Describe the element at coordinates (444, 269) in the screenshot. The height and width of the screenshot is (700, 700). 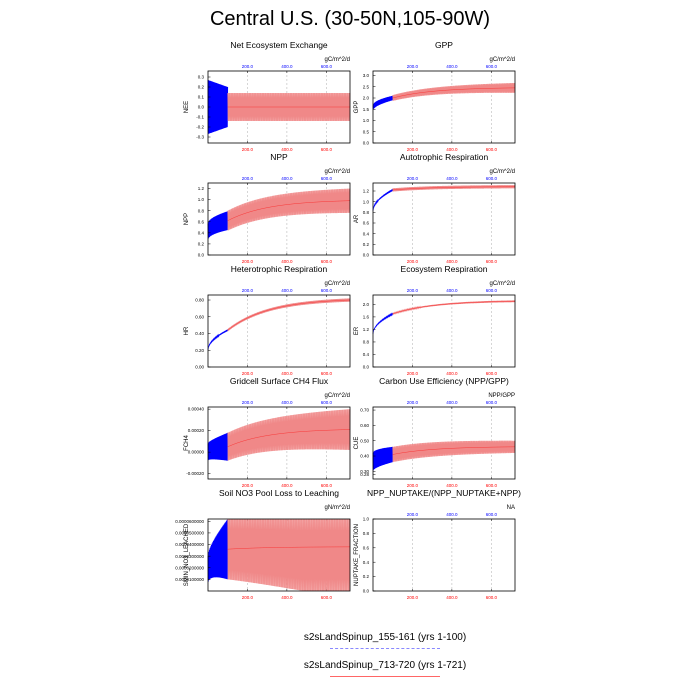
I see `panel-title: Ecosystem Respiration` at that location.